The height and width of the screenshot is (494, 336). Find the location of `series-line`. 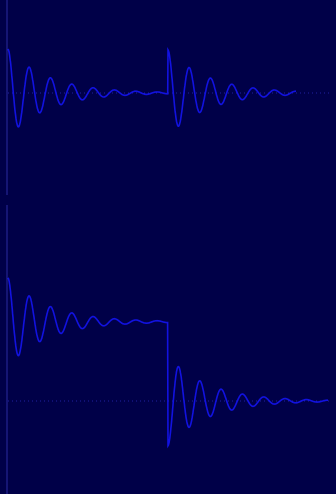

series-line is located at coordinates (151, 87).